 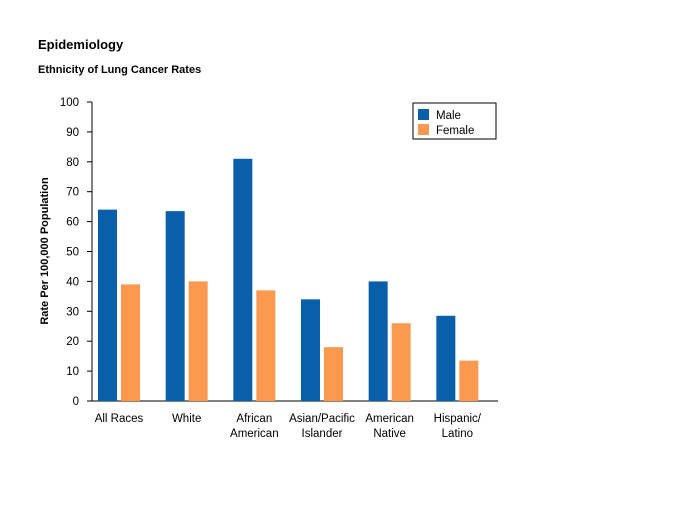 I want to click on y-tick-label: 0, so click(x=76, y=402).